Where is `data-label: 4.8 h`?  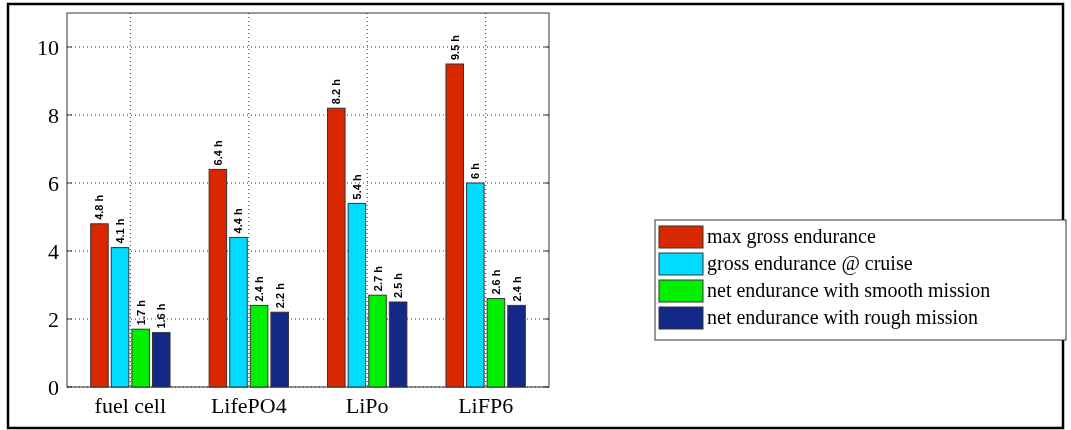 data-label: 4.8 h is located at coordinates (99, 207).